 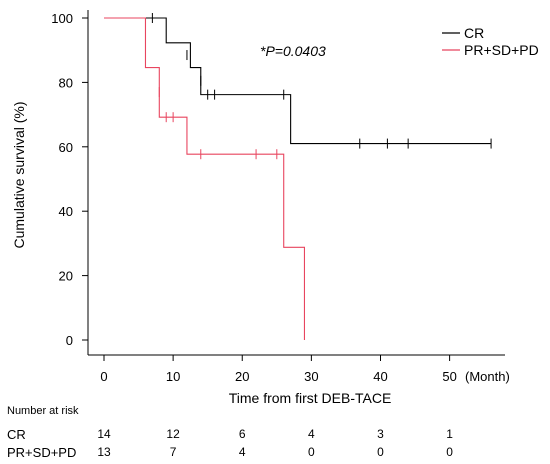 What do you see at coordinates (242, 376) in the screenshot?
I see `x-tick-label-20: 20` at bounding box center [242, 376].